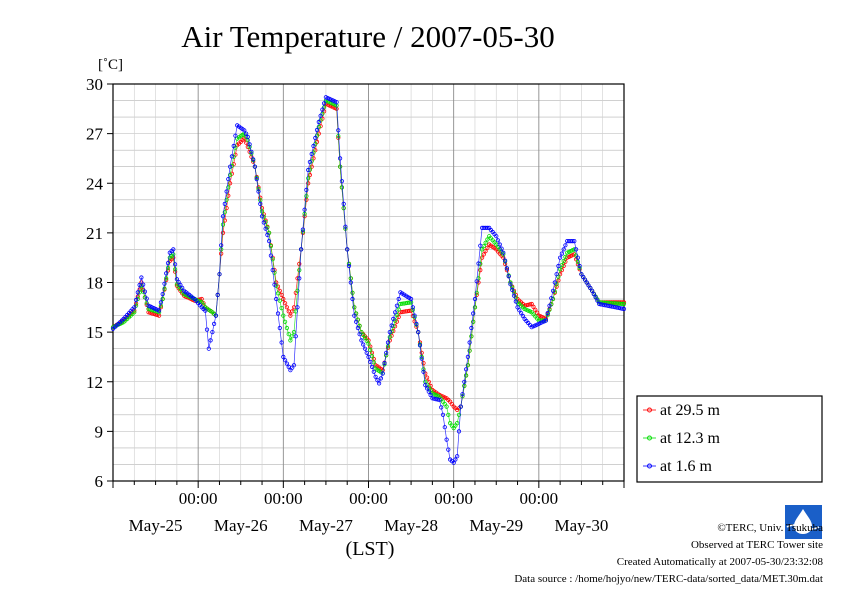 The height and width of the screenshot is (595, 842). I want to click on x-date-label: May-27, so click(326, 525).